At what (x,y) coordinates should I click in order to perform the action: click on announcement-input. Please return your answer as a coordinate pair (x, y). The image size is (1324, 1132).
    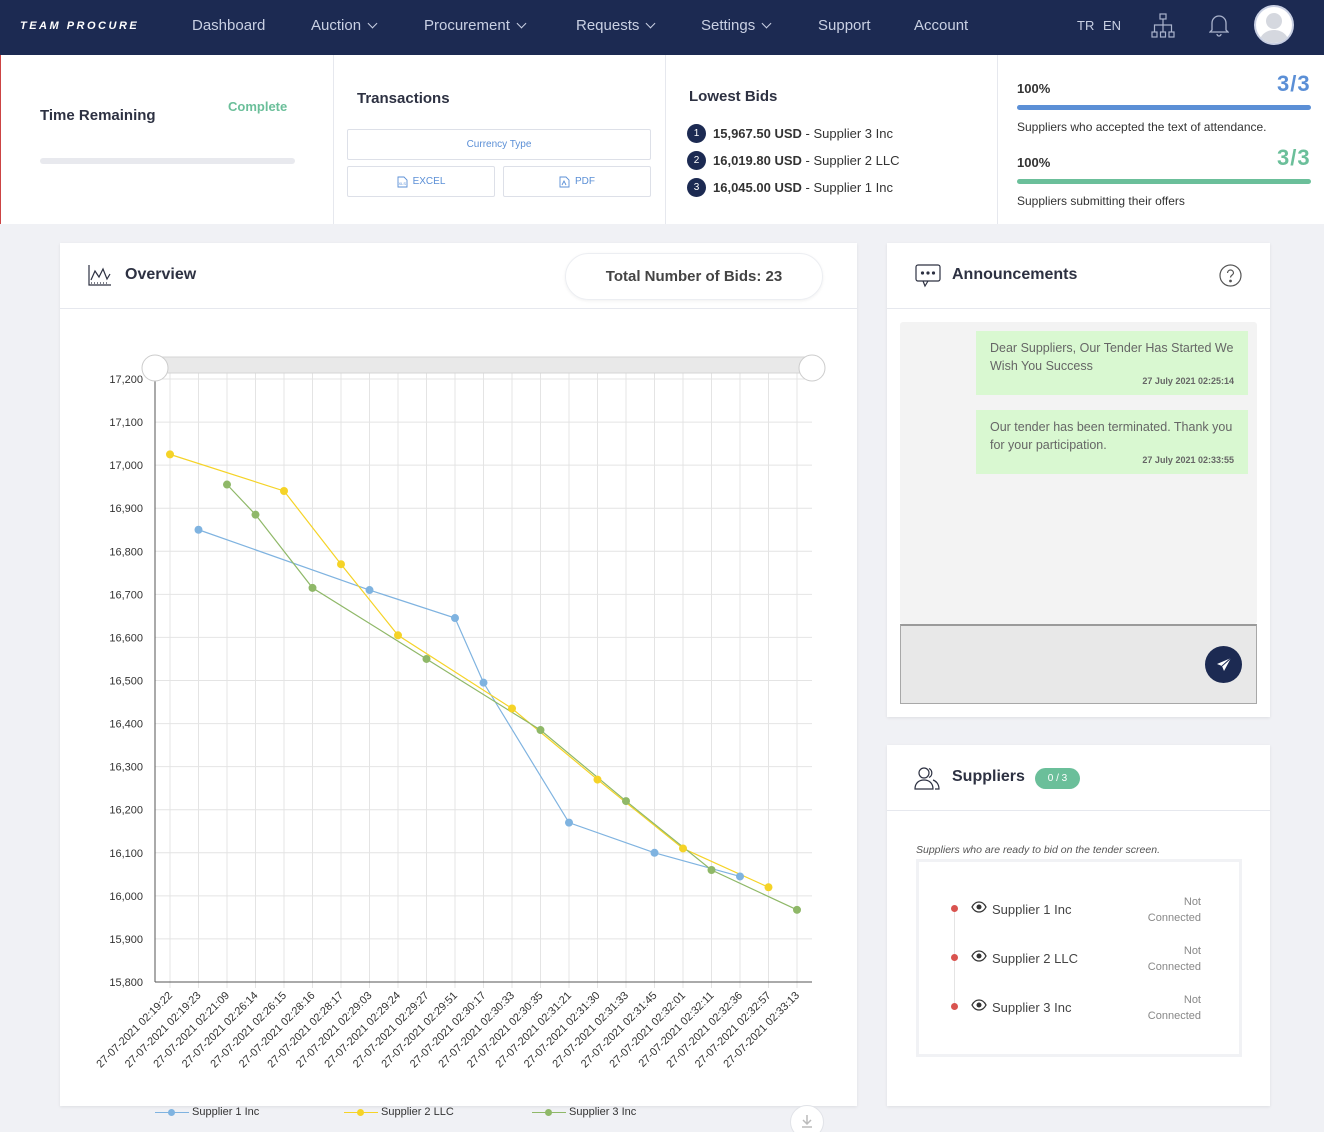
    Looking at the image, I should click on (1078, 664).